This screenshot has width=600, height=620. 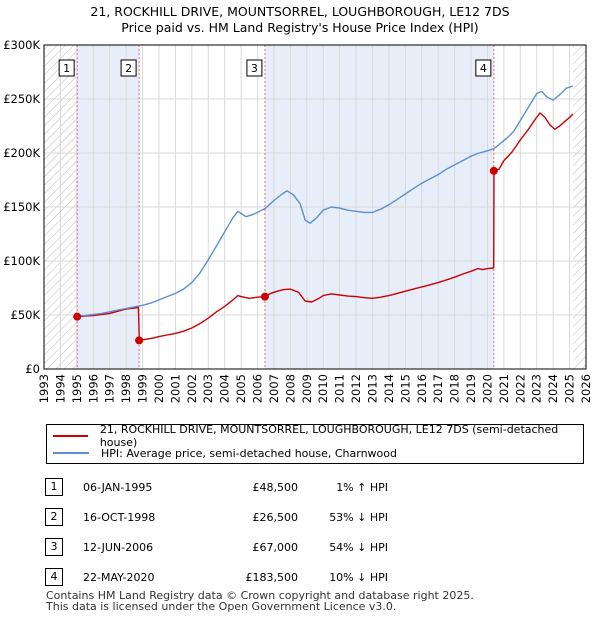 I want to click on sale-number-badge: 3, so click(x=54, y=547).